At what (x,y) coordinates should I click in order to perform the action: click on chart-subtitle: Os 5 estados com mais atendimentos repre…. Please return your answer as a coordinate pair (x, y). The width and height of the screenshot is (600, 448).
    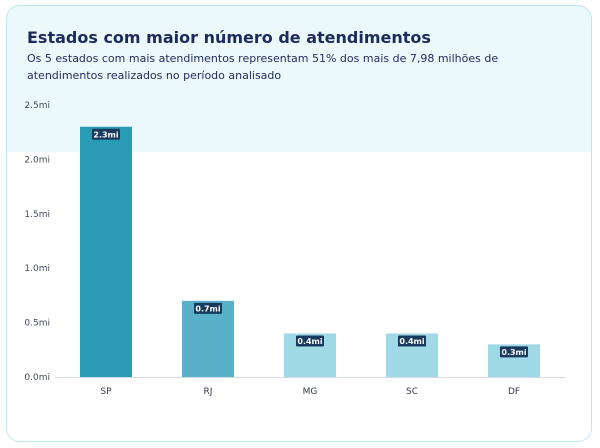
    Looking at the image, I should click on (263, 67).